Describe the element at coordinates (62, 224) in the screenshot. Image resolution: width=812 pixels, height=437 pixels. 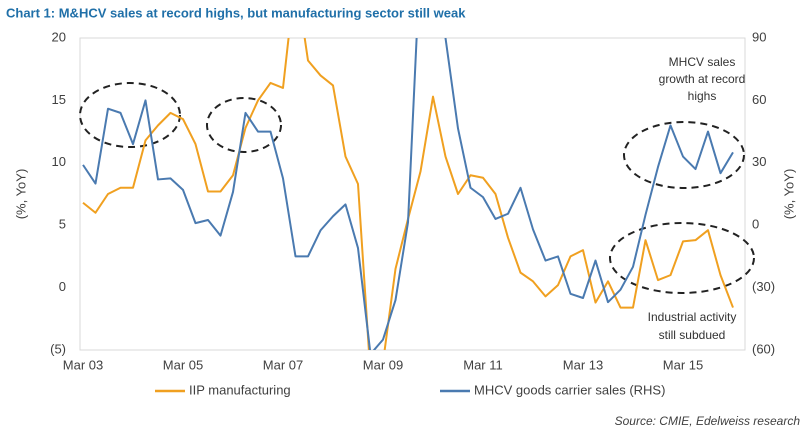
I see `yticks-label: 5` at that location.